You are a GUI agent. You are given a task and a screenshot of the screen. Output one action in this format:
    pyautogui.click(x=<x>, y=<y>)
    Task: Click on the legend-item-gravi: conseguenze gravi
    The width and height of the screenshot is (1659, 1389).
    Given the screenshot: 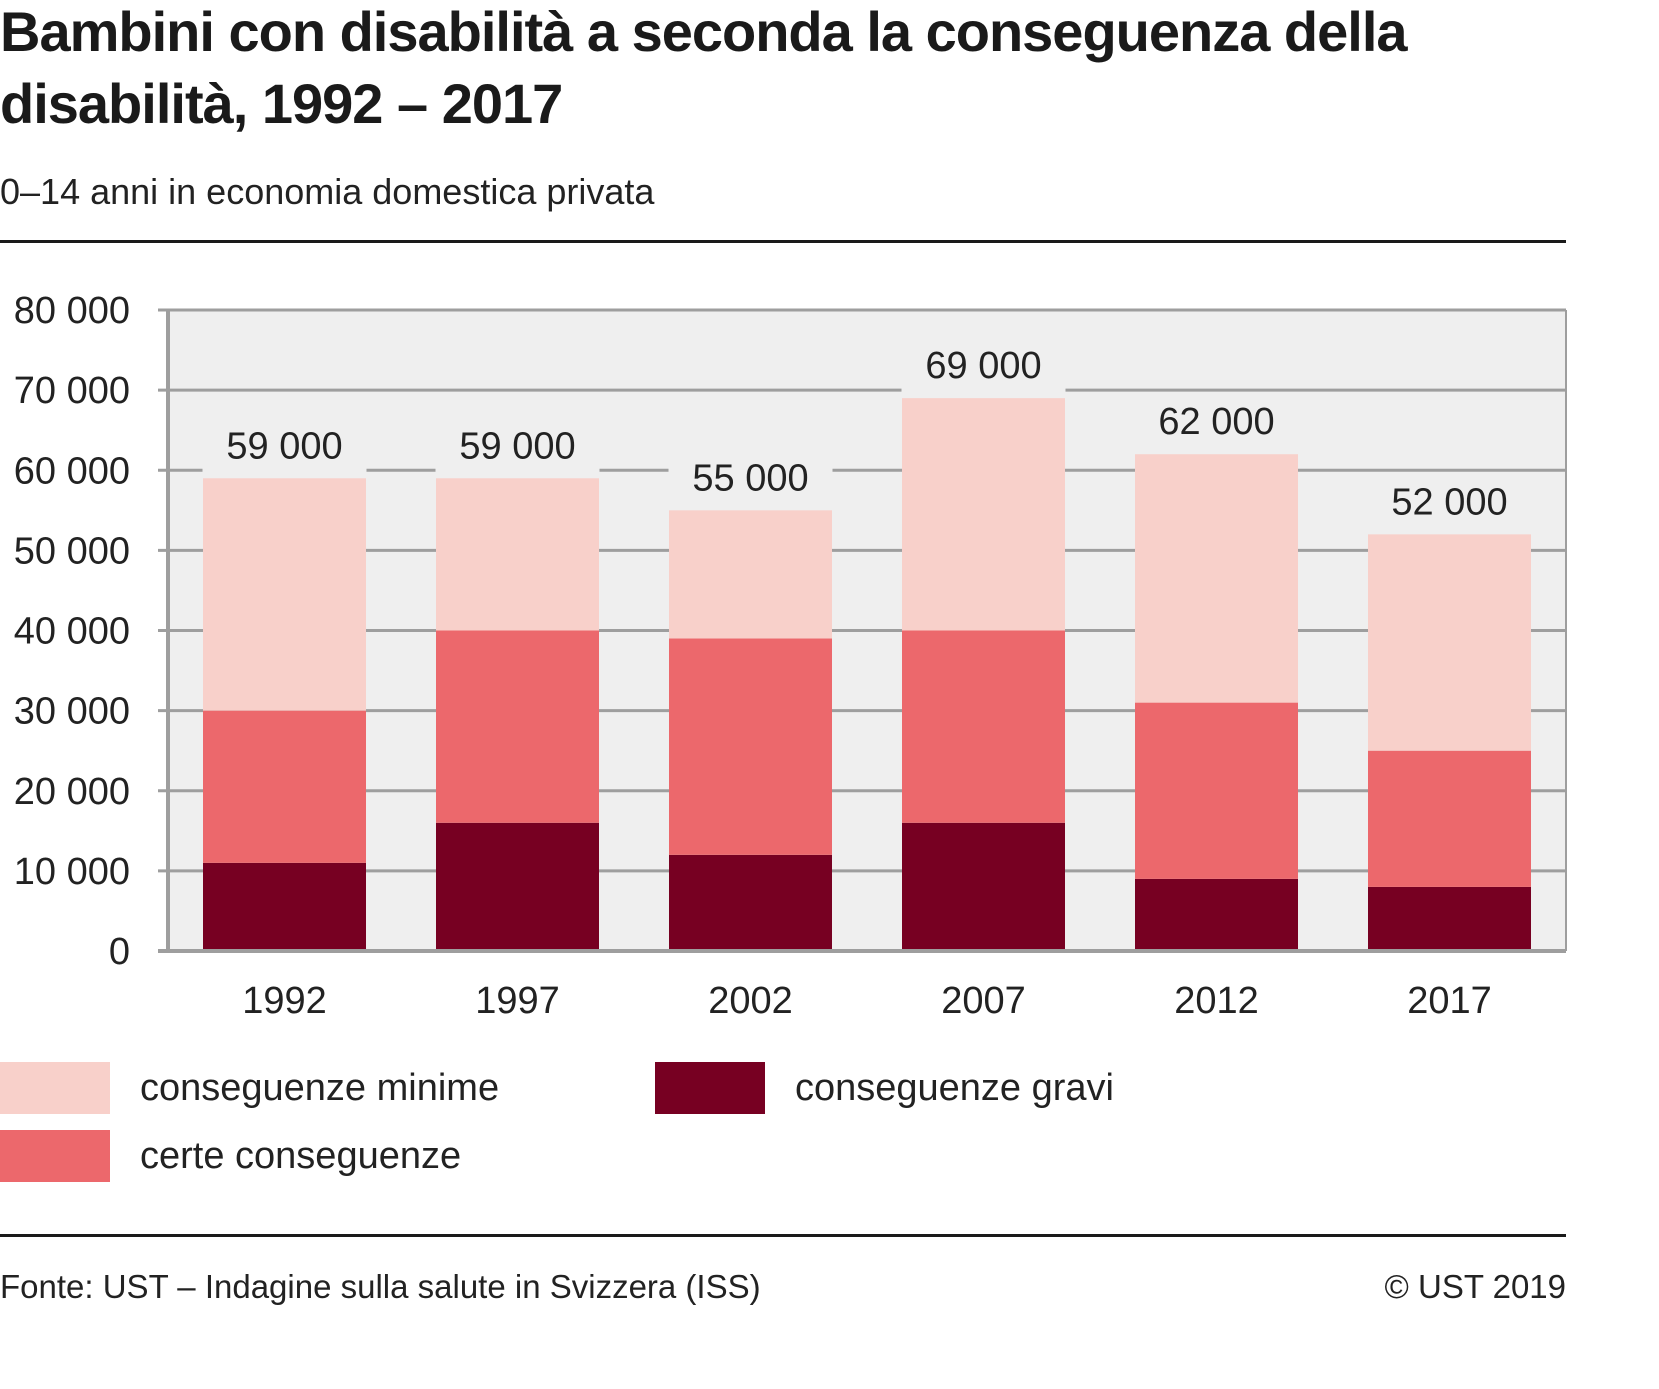 What is the action you would take?
    pyautogui.click(x=884, y=1088)
    